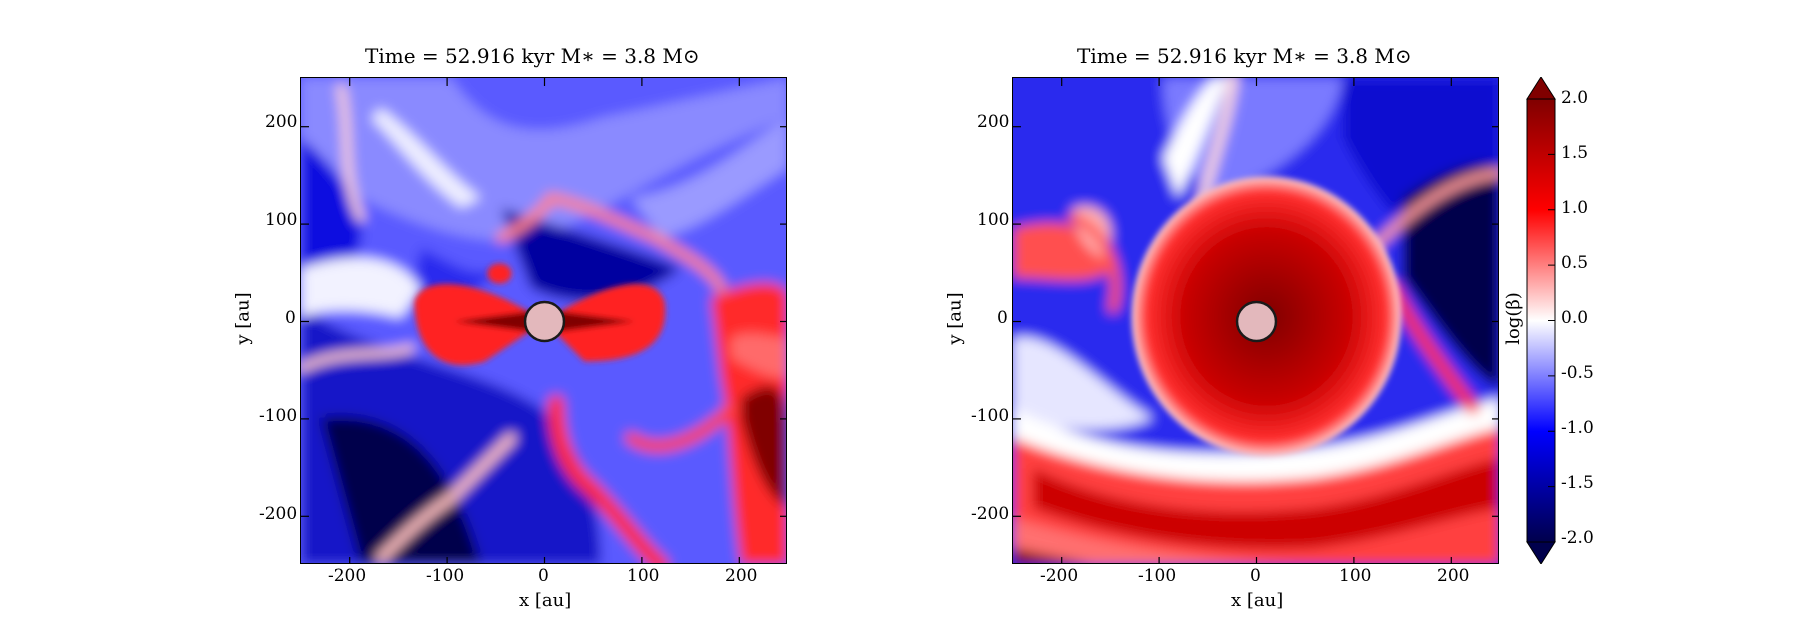 This screenshot has width=1800, height=630. I want to click on colorbar-extend-min, so click(1541, 552).